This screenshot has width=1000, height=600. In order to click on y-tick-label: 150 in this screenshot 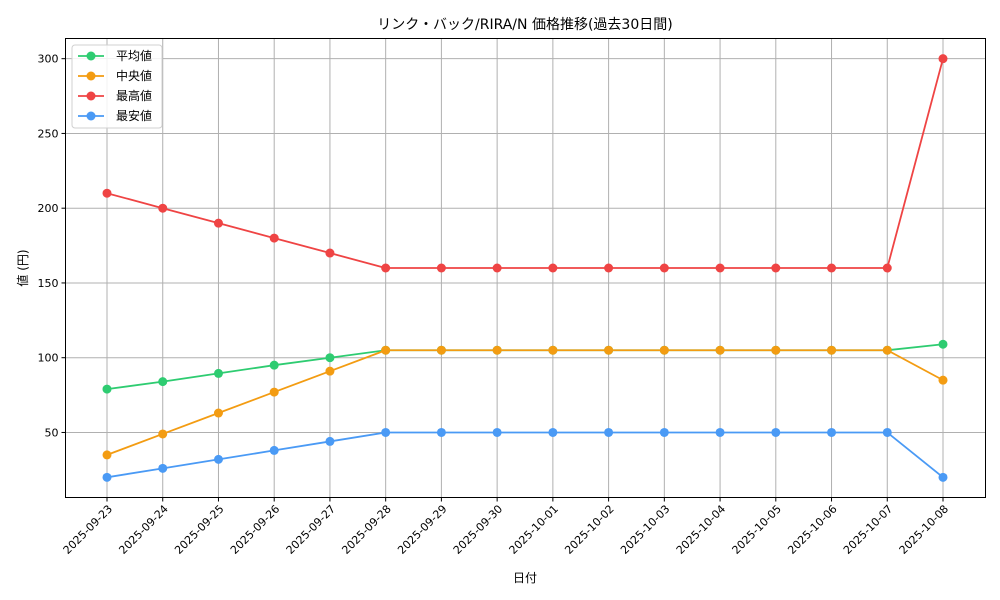, I will do `click(48, 283)`.